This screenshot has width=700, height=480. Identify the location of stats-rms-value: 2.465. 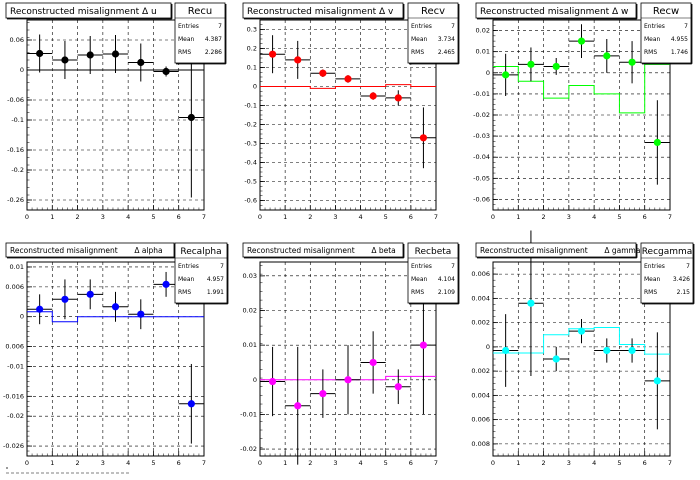
(446, 52).